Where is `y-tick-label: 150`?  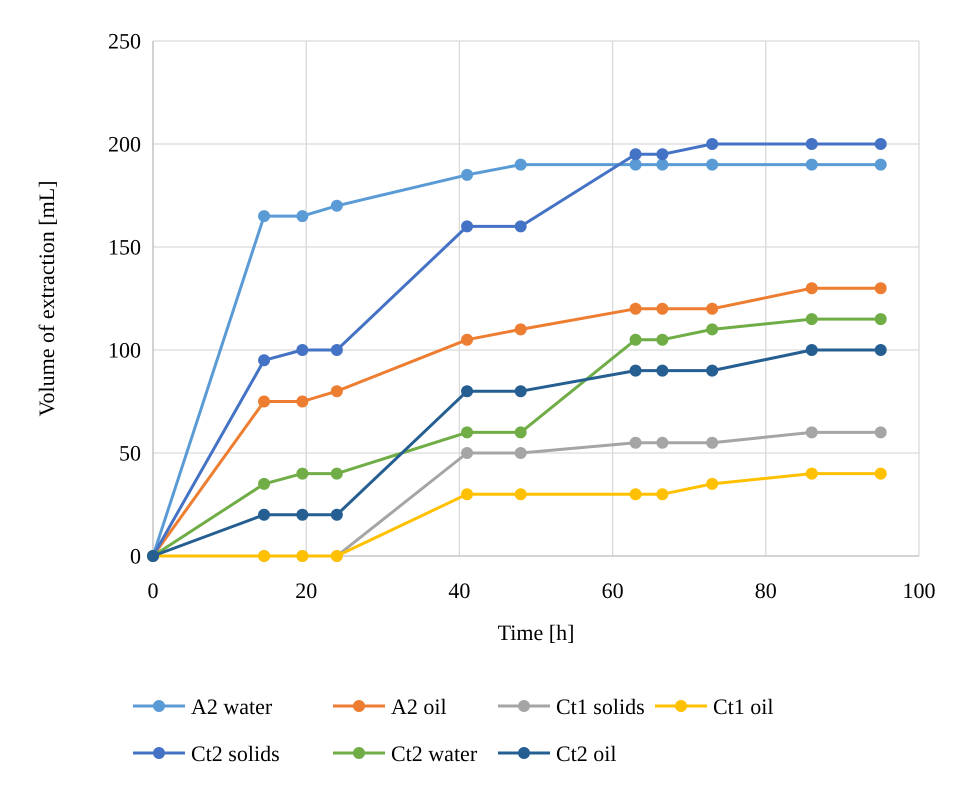 y-tick-label: 150 is located at coordinates (124, 247).